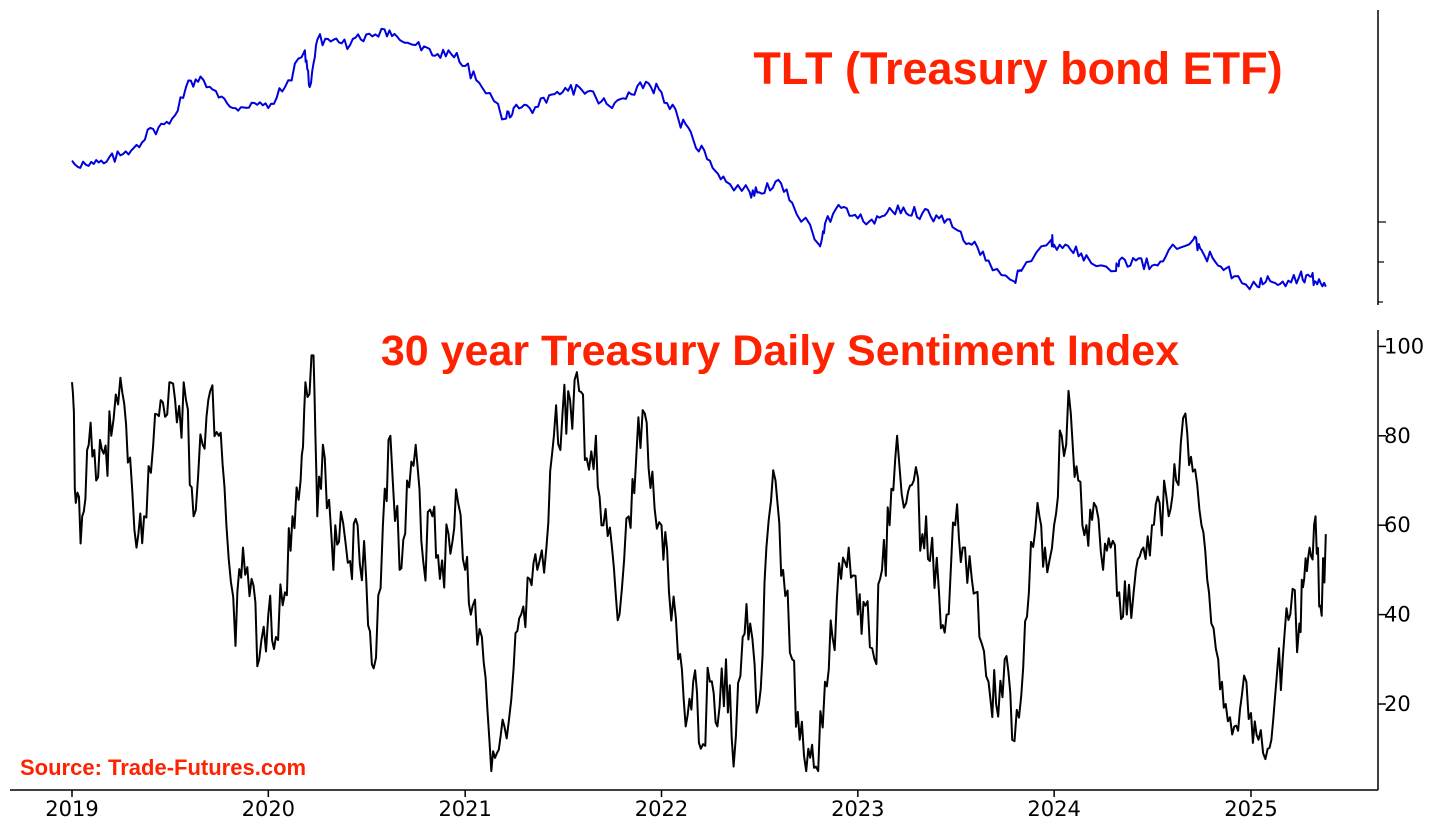 This screenshot has height=828, width=1456. What do you see at coordinates (1053, 809) in the screenshot?
I see `x-tick-label: 2024` at bounding box center [1053, 809].